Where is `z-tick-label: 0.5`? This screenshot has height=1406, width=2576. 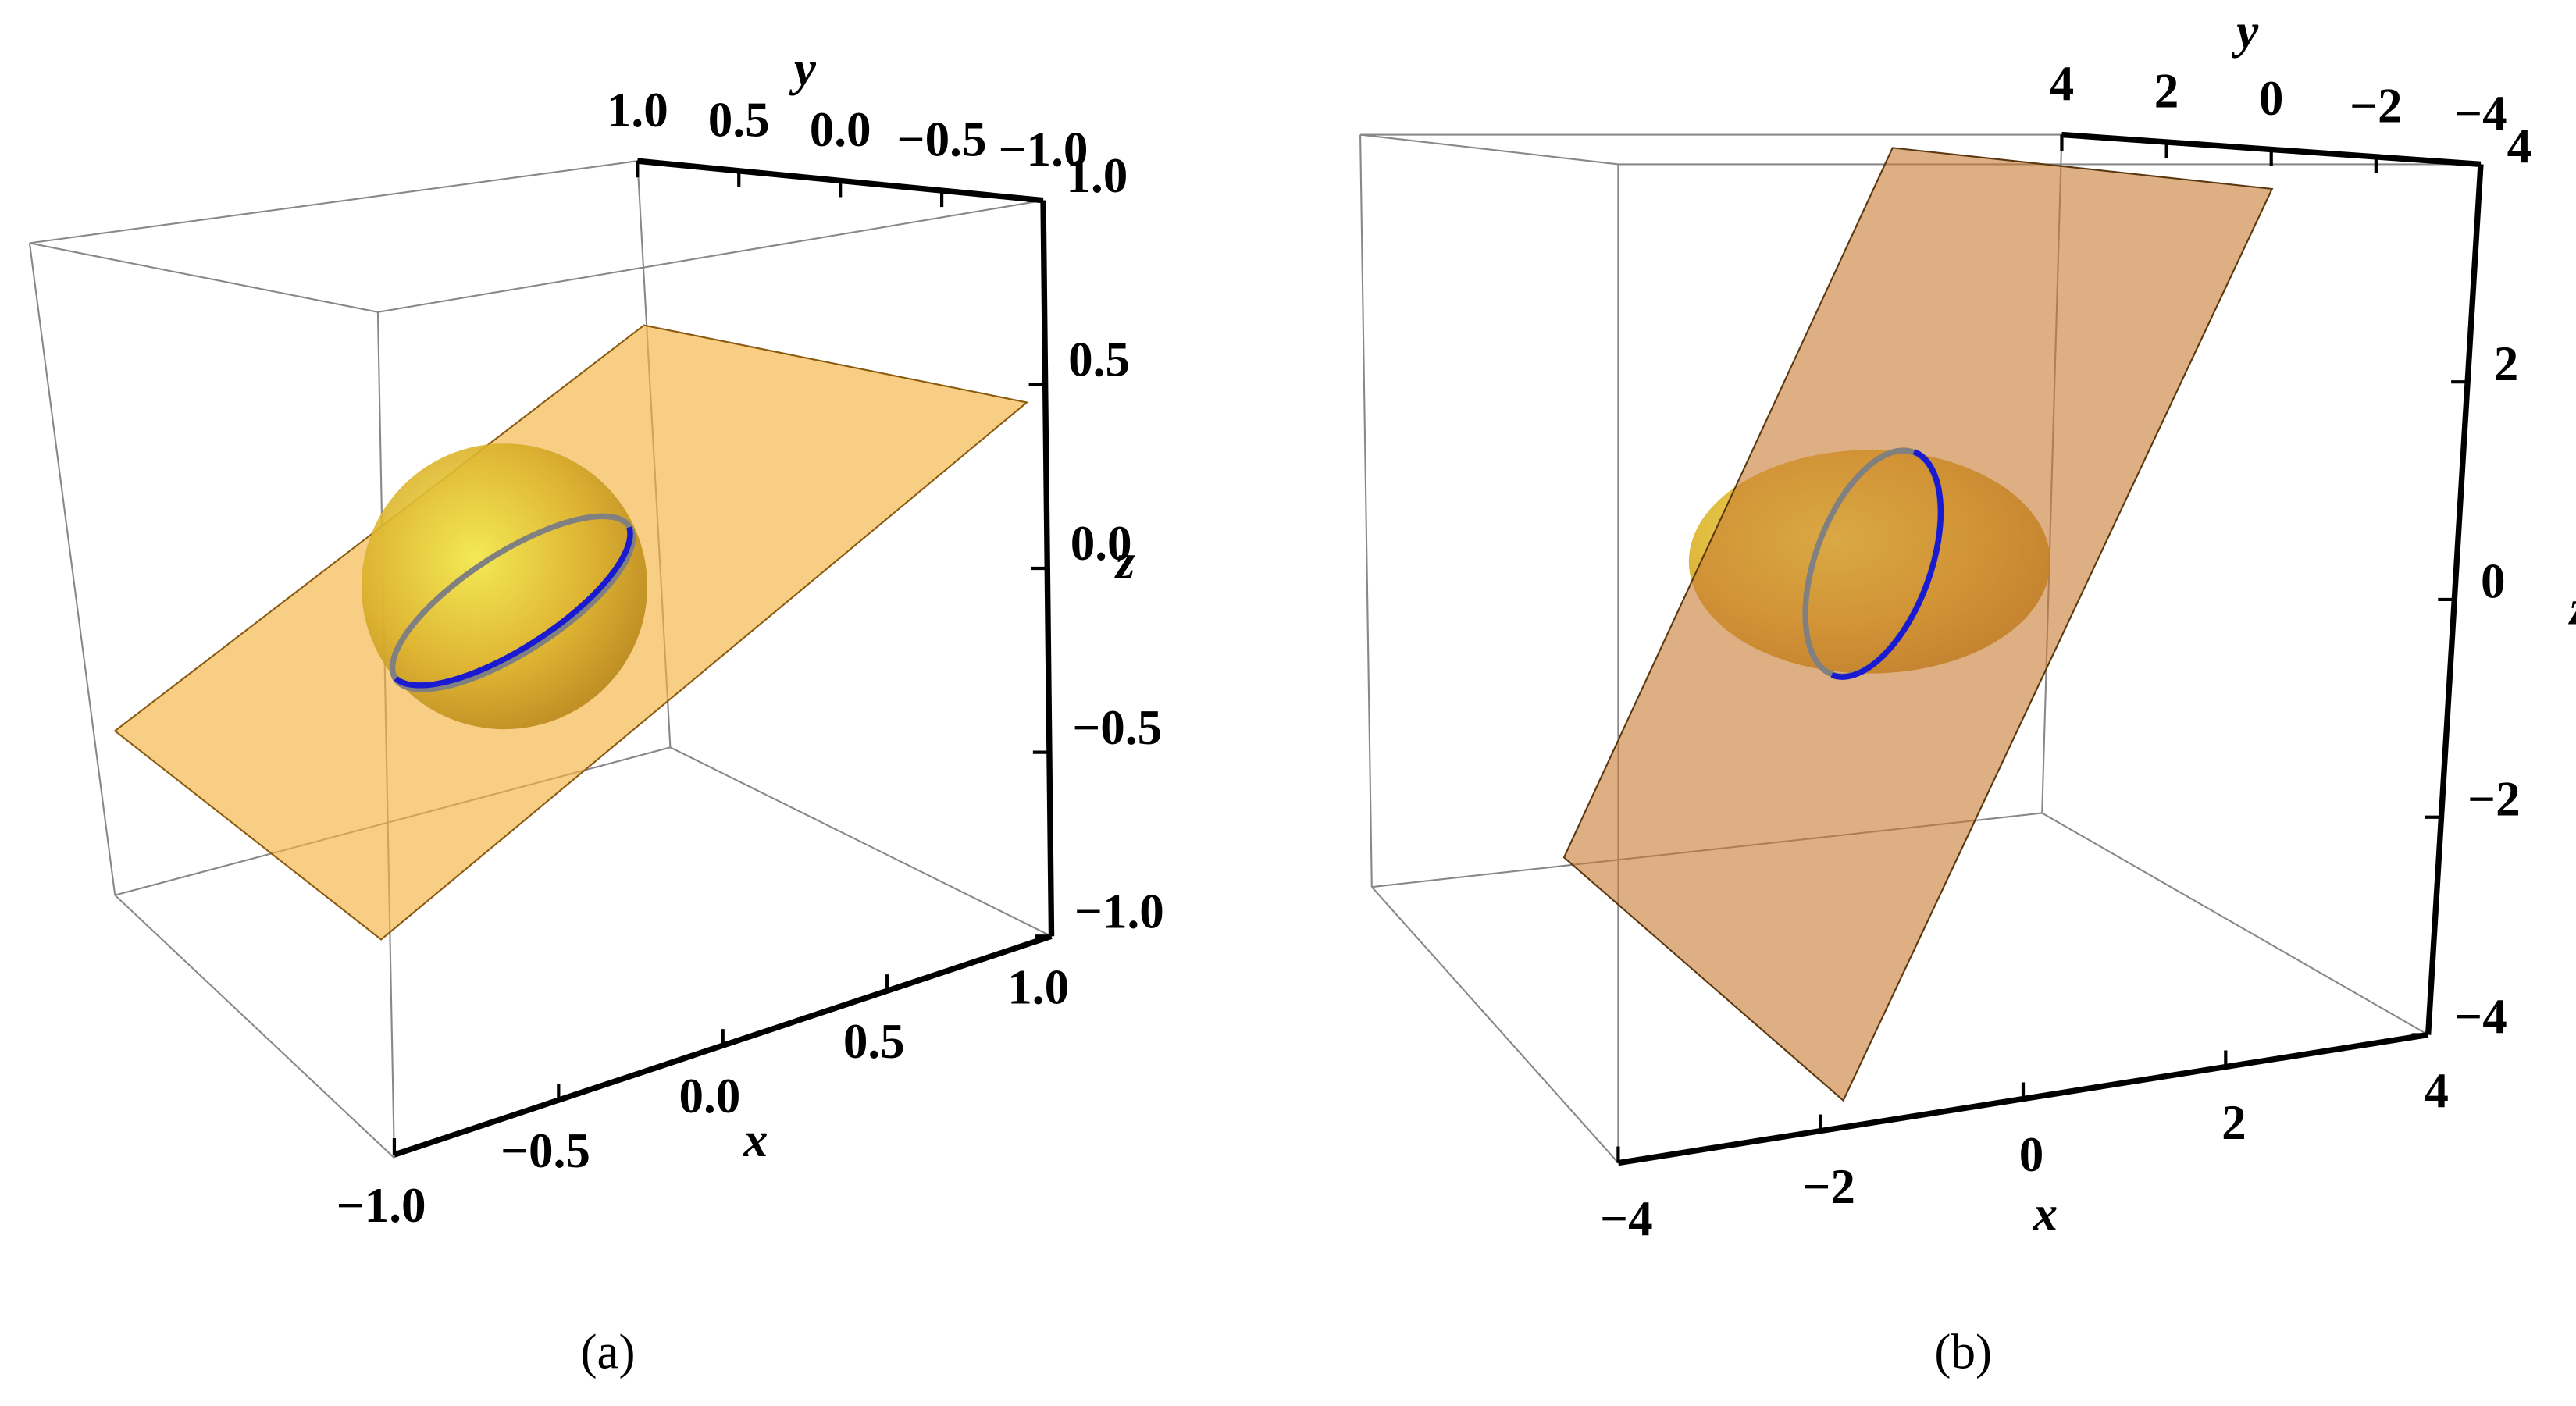 z-tick-label: 0.5 is located at coordinates (1099, 360).